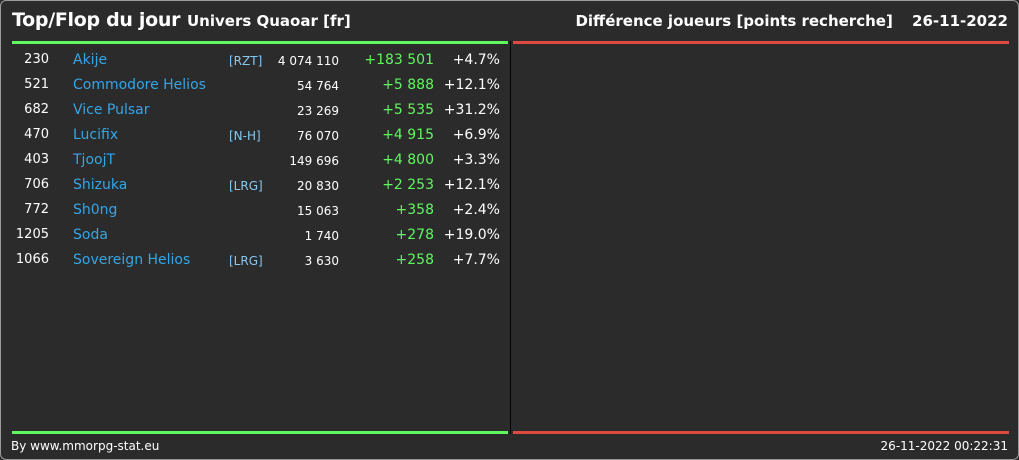 The image size is (1019, 460). What do you see at coordinates (36, 209) in the screenshot?
I see `rank: 772` at bounding box center [36, 209].